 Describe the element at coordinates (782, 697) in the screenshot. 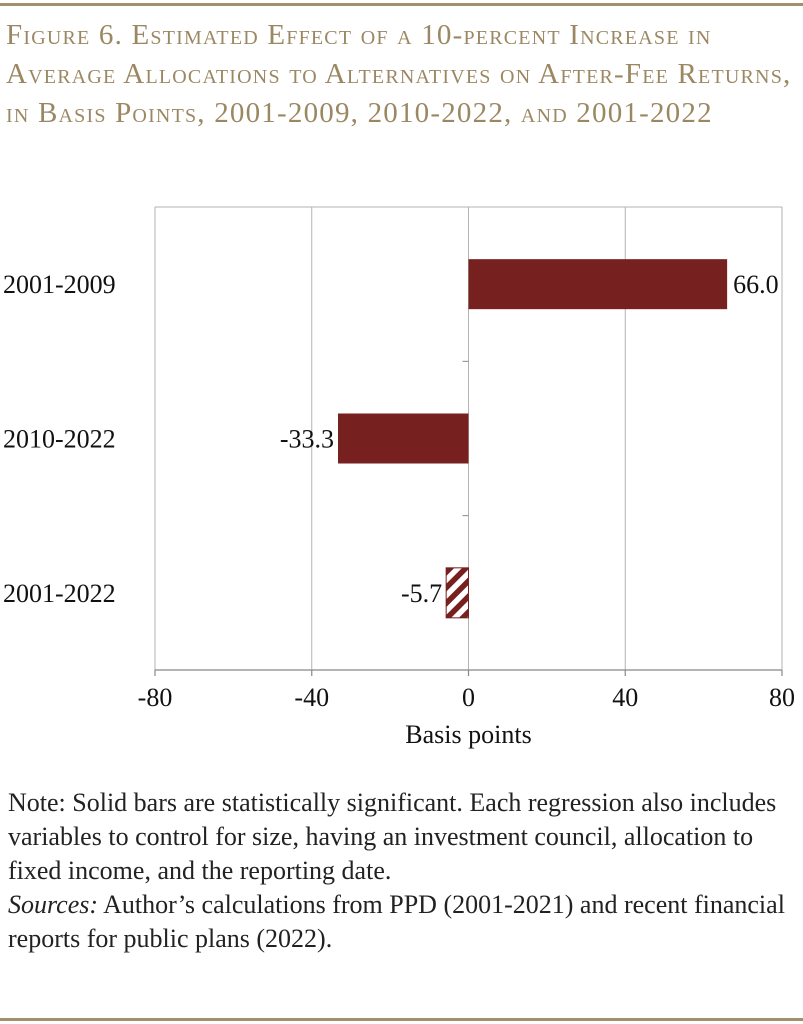

I see `x-tick-label: 80` at that location.